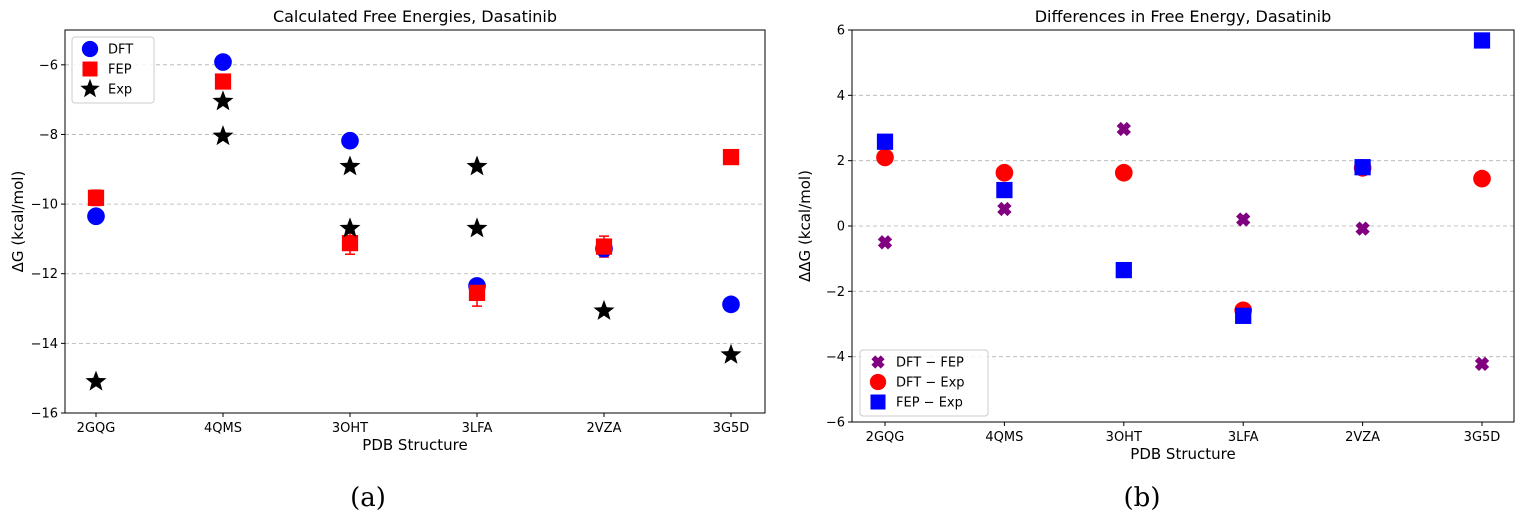 This screenshot has width=1526, height=524. What do you see at coordinates (930, 383) in the screenshot?
I see `chart-b-legend-label: DFT − Exp` at bounding box center [930, 383].